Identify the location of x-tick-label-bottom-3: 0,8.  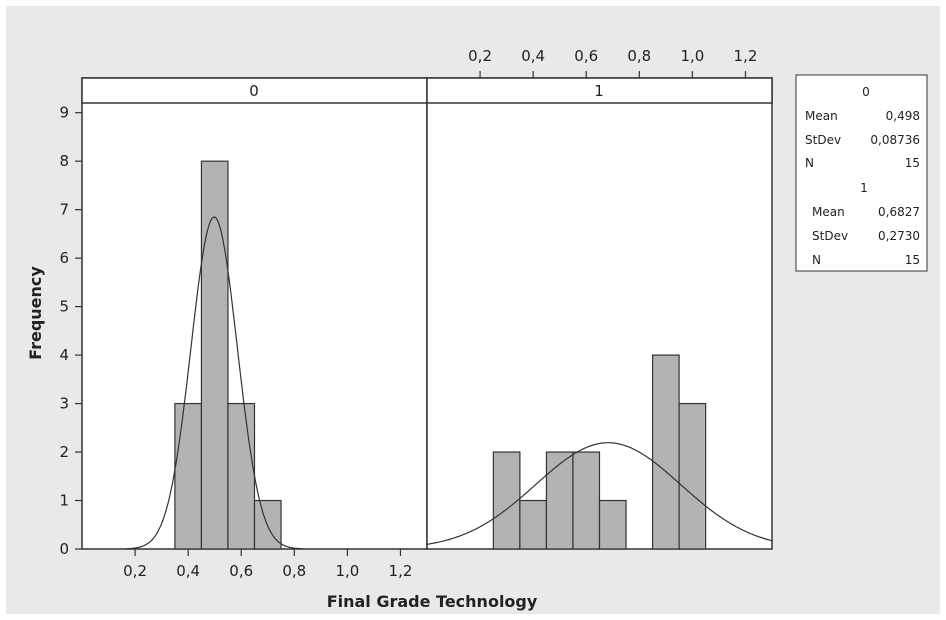
(294, 571).